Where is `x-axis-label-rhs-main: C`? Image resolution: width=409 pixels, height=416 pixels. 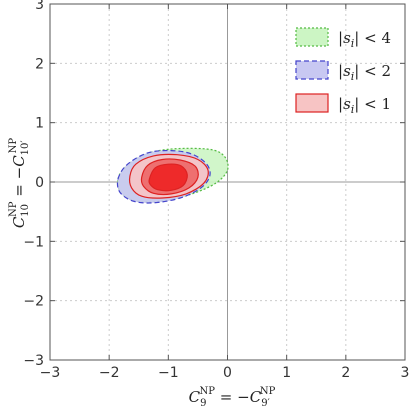 x-axis-label-rhs-main: C is located at coordinates (256, 397).